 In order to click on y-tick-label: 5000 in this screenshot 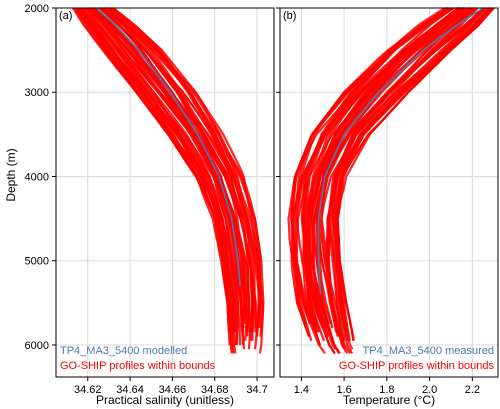, I will do `click(37, 262)`.